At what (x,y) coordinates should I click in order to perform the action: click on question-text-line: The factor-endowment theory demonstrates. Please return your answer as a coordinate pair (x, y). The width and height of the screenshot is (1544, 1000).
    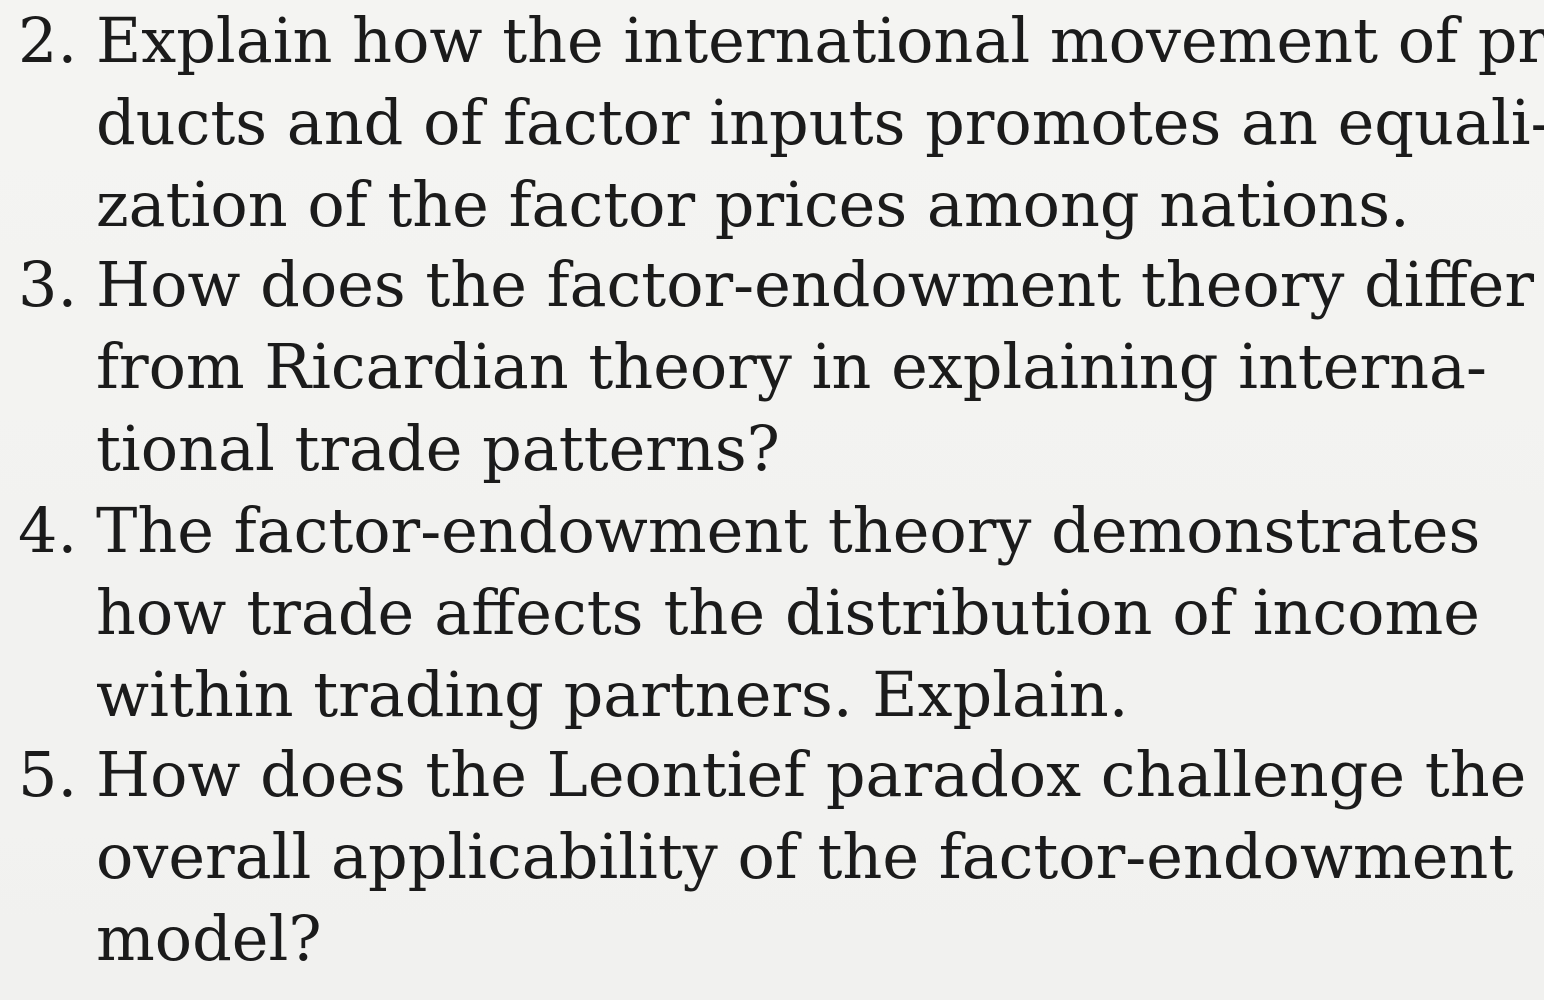
    Looking at the image, I should click on (788, 530).